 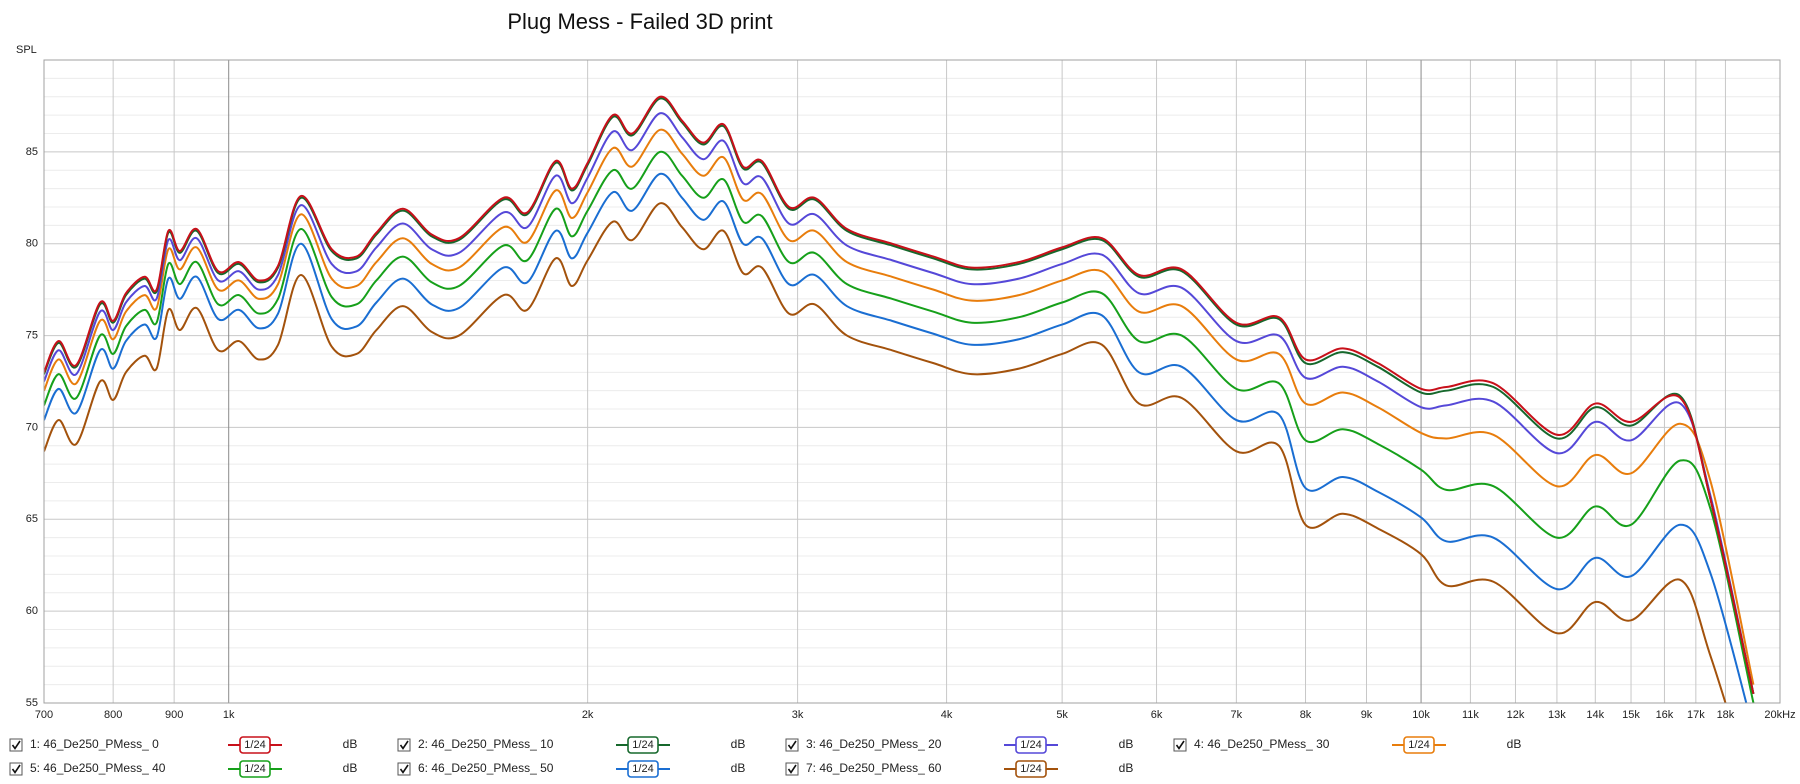 I want to click on legend-label: 2: 46_De250_PMess_ 10, so click(x=486, y=744).